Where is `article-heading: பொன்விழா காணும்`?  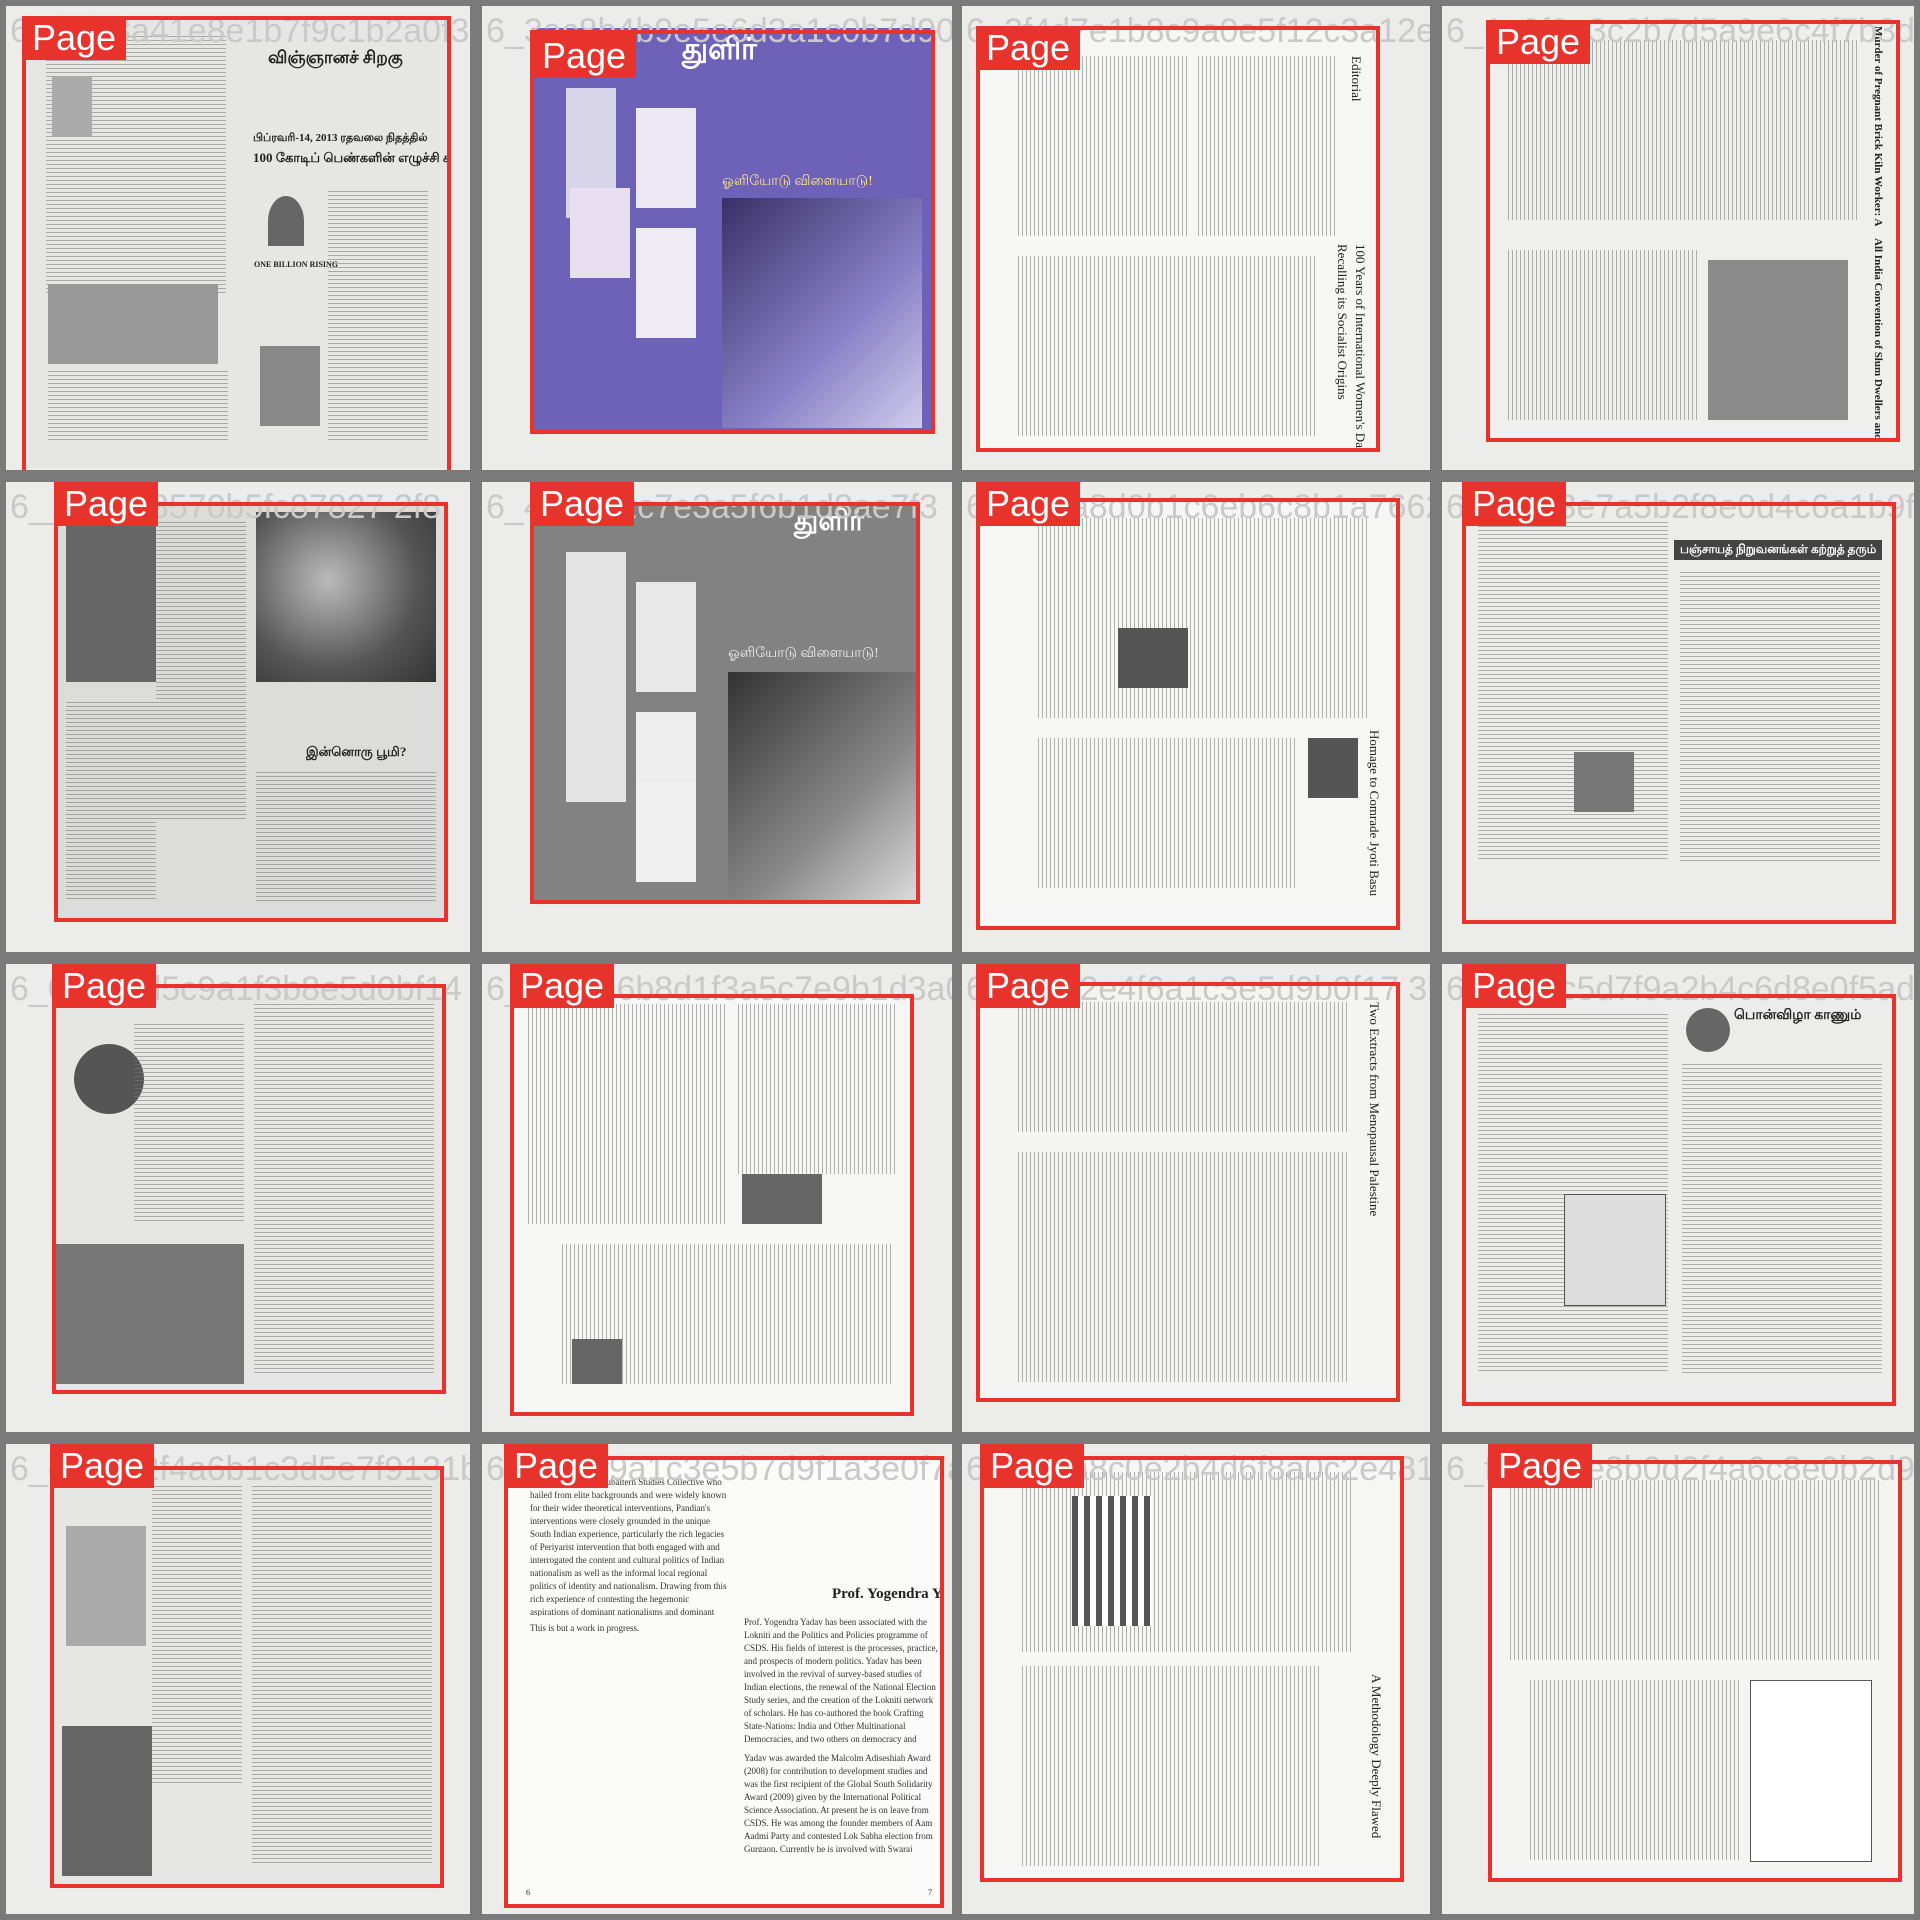 article-heading: பொன்விழா காணும் is located at coordinates (1798, 1015).